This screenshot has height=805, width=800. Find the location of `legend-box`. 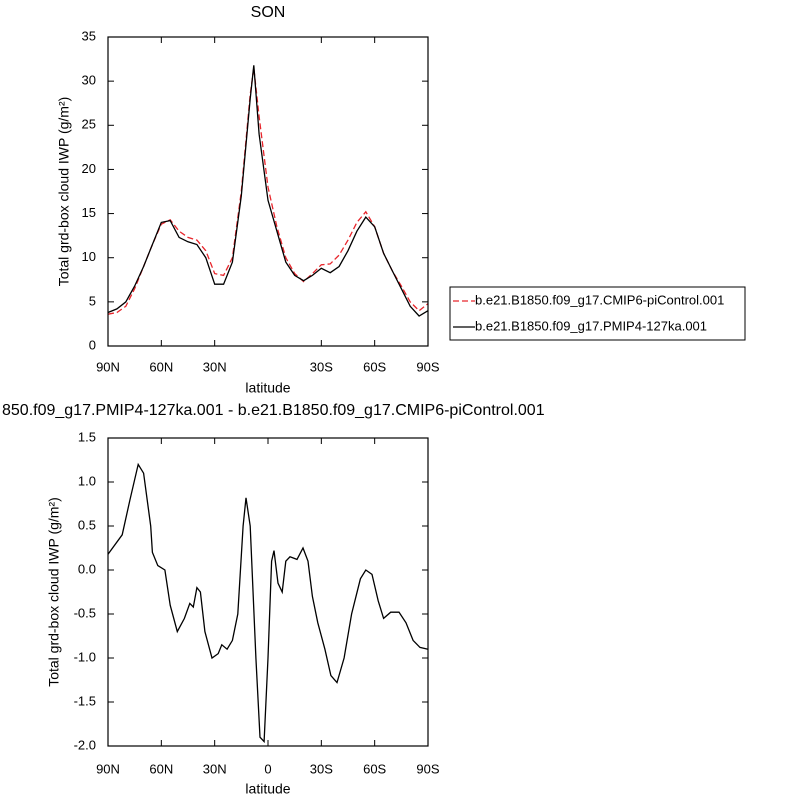

legend-box is located at coordinates (597, 313).